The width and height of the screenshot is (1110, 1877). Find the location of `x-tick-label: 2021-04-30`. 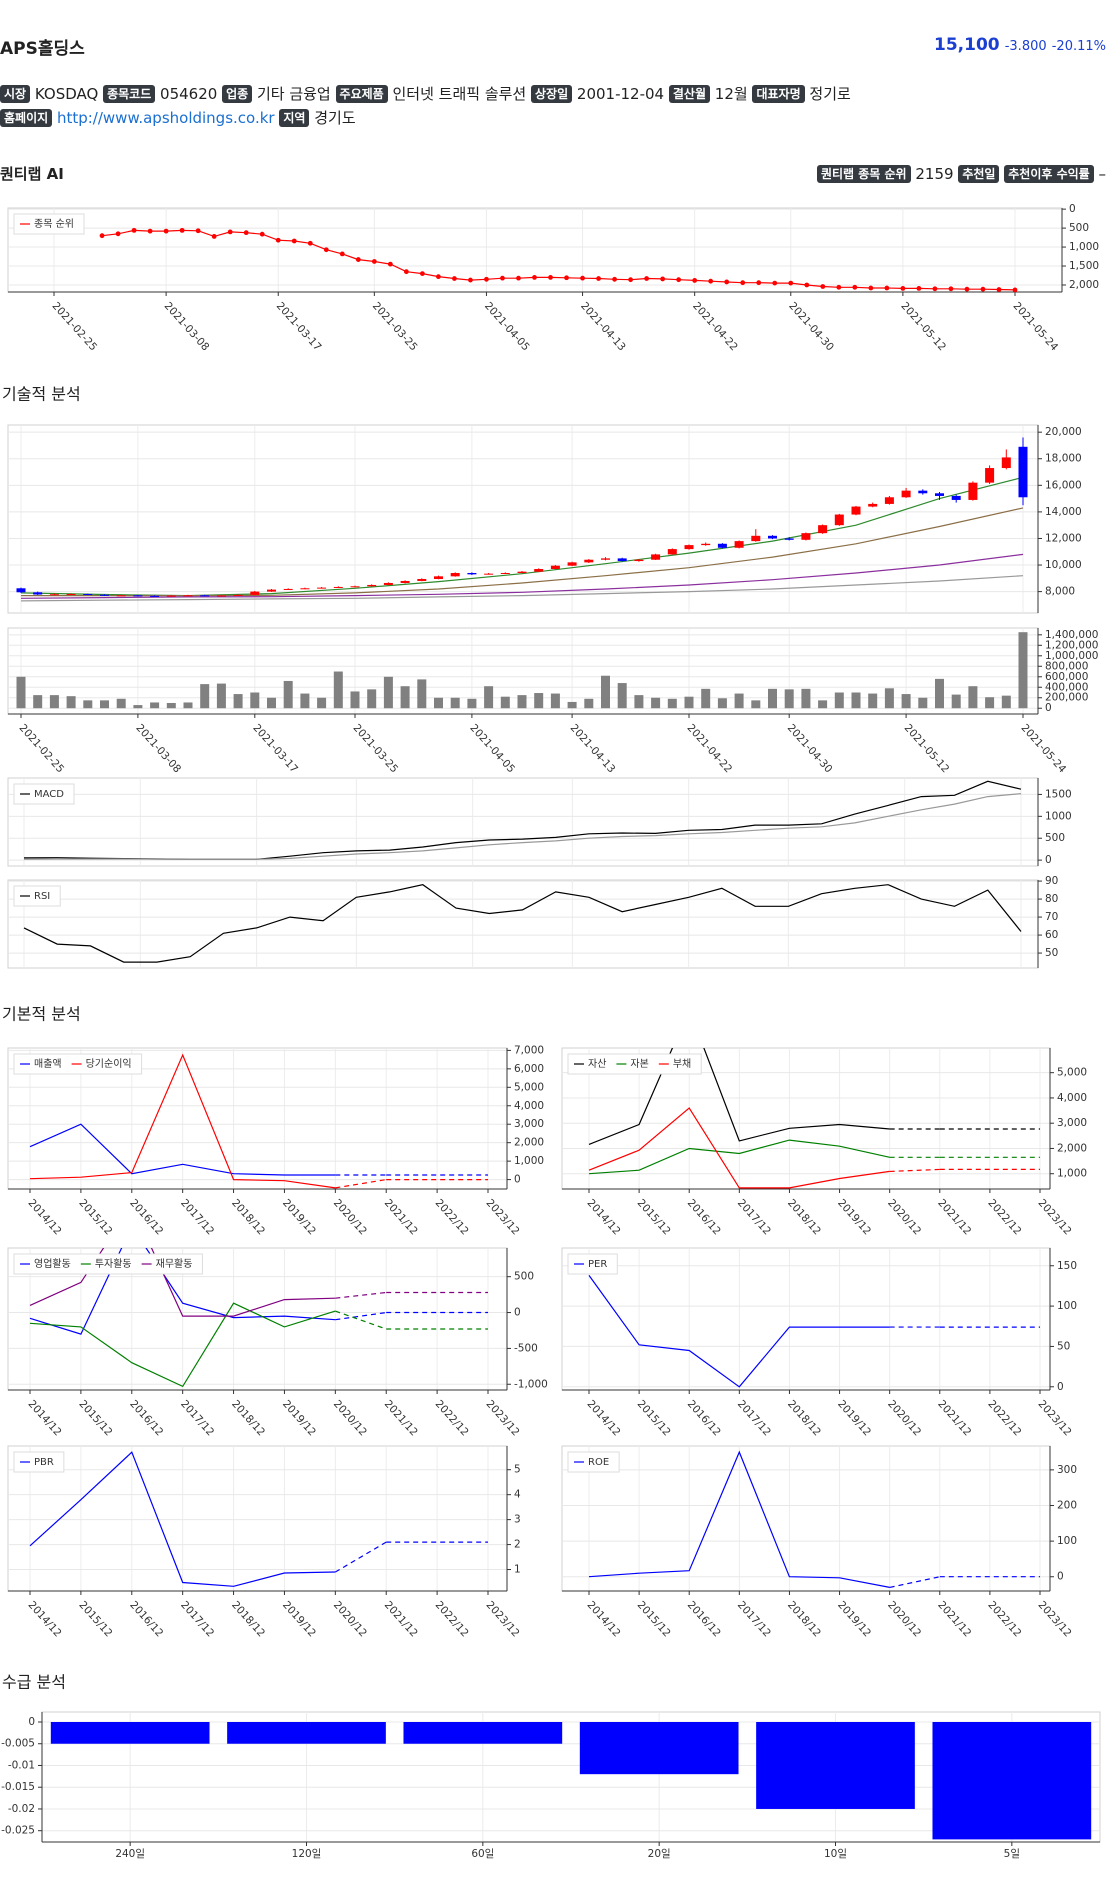

x-tick-label: 2021-04-30 is located at coordinates (810, 748).